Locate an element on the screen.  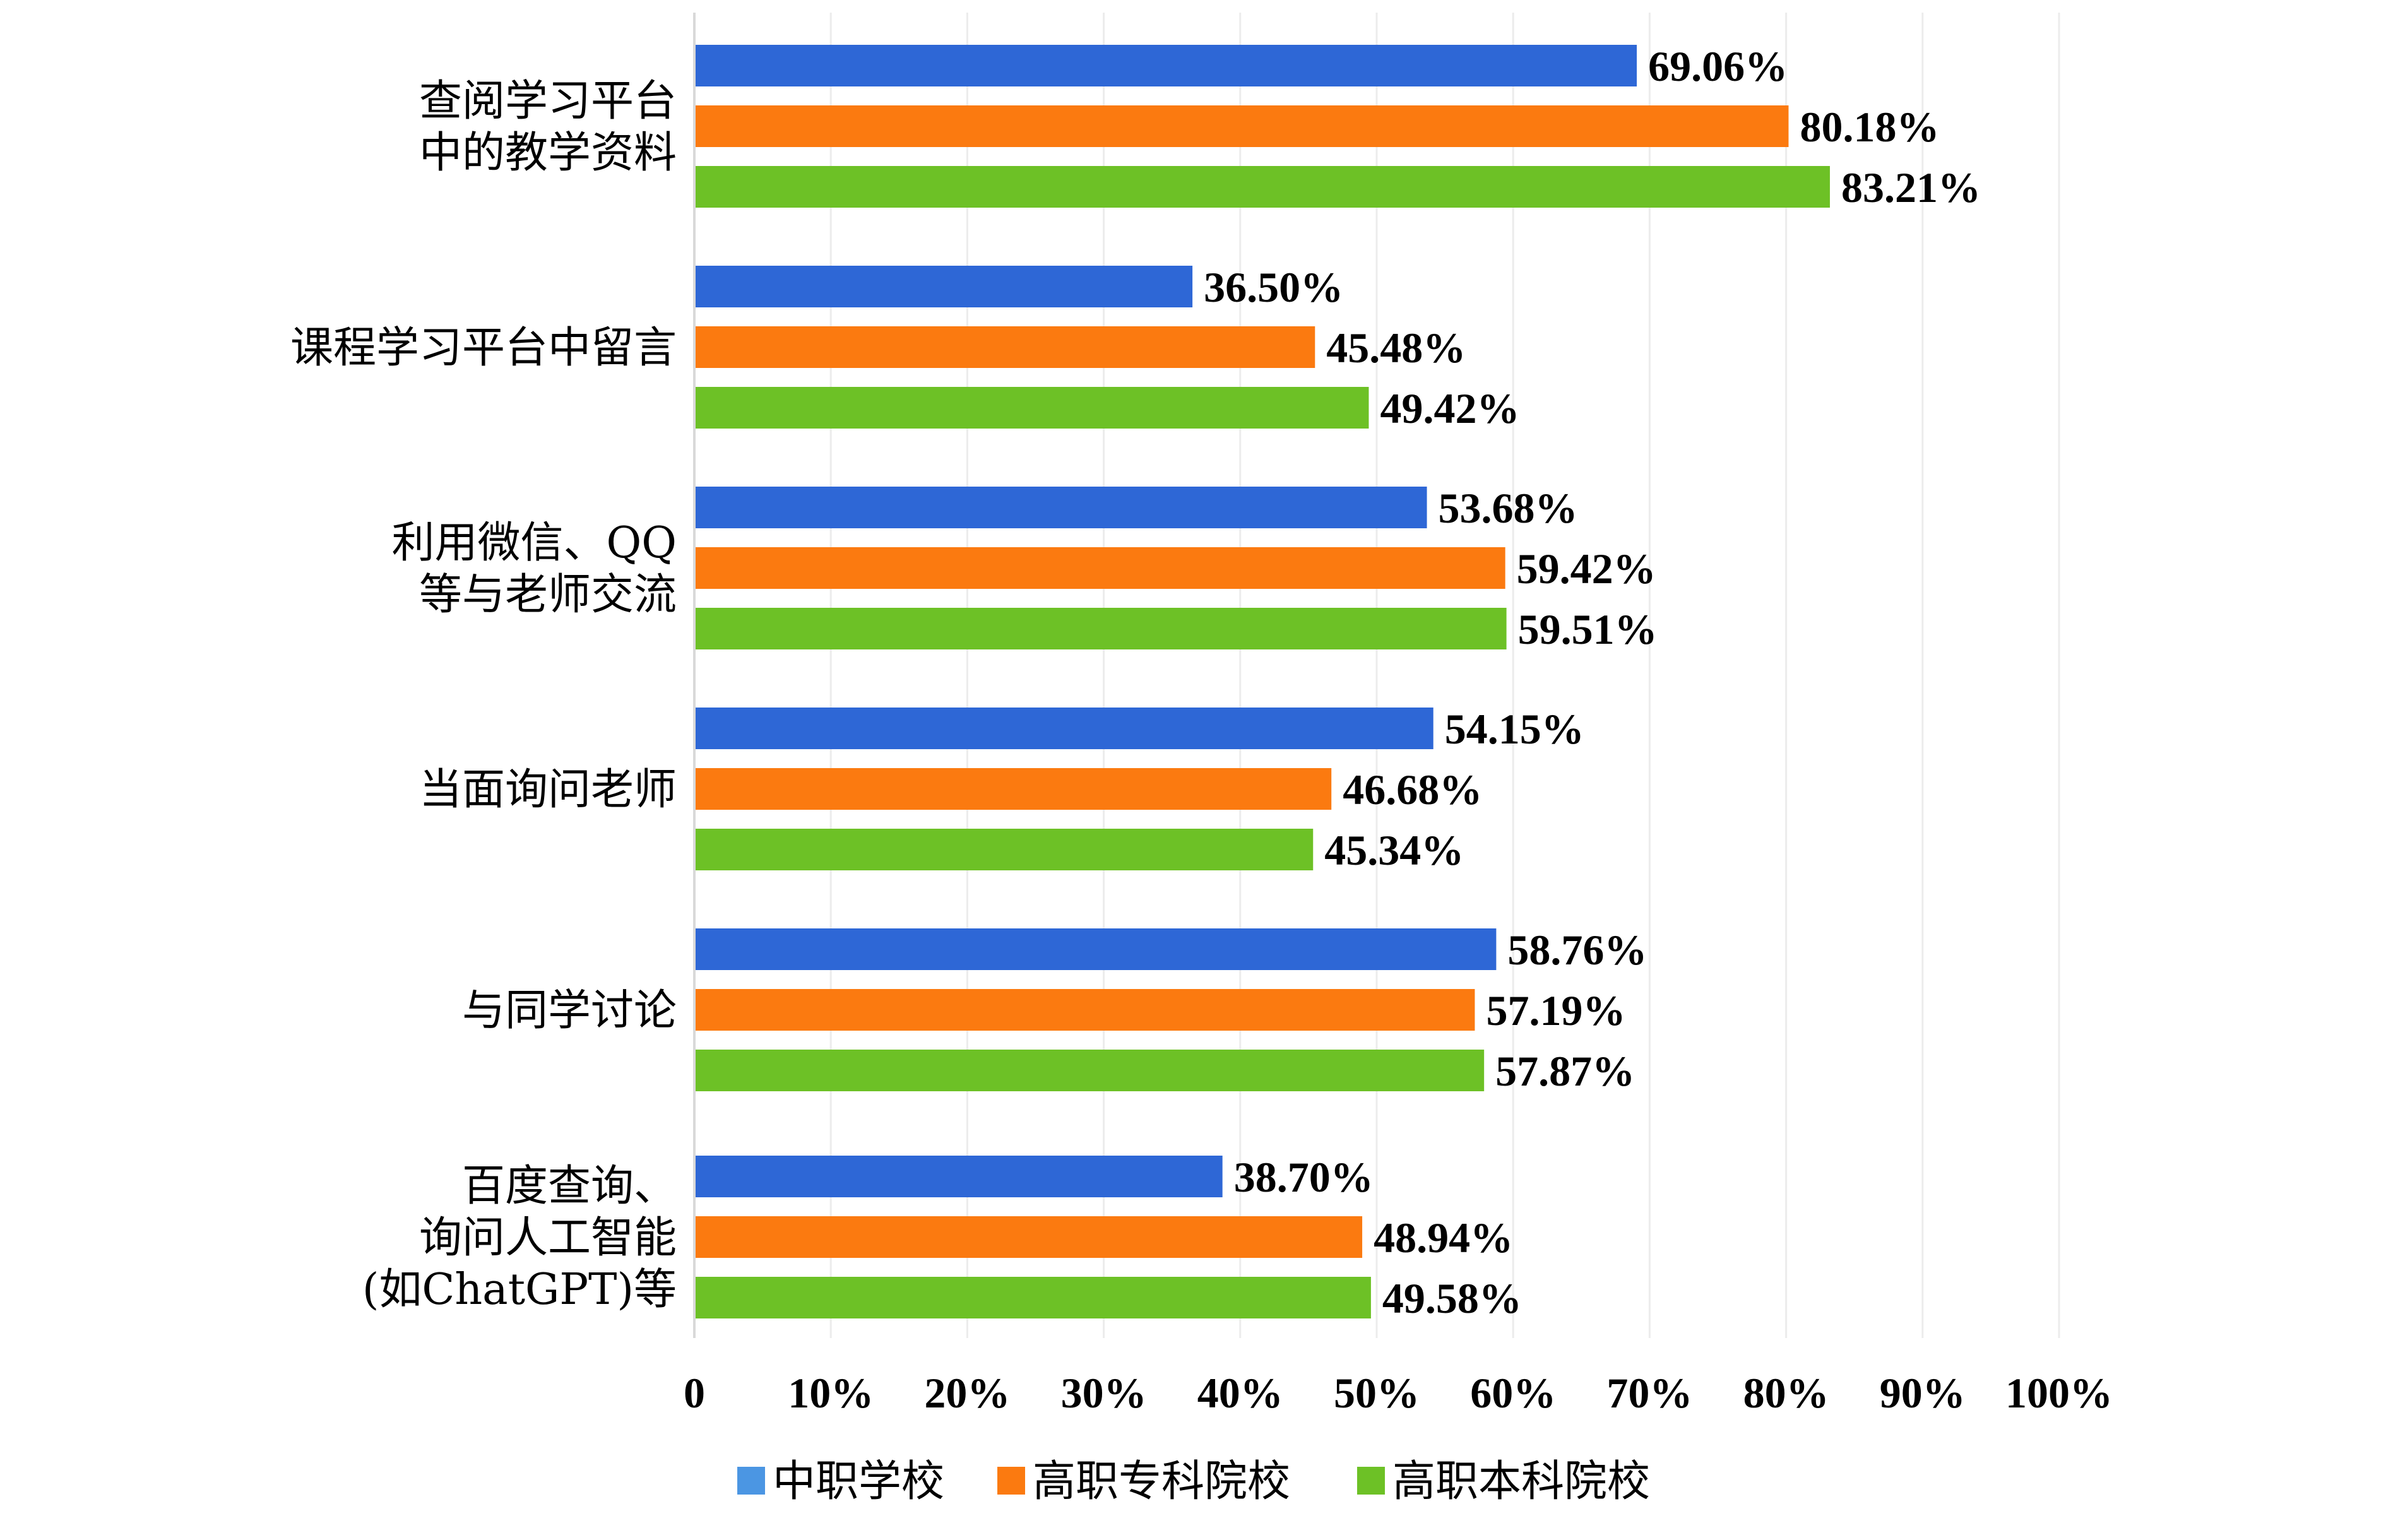
category-label: 利用微信、QQ is located at coordinates (534, 543).